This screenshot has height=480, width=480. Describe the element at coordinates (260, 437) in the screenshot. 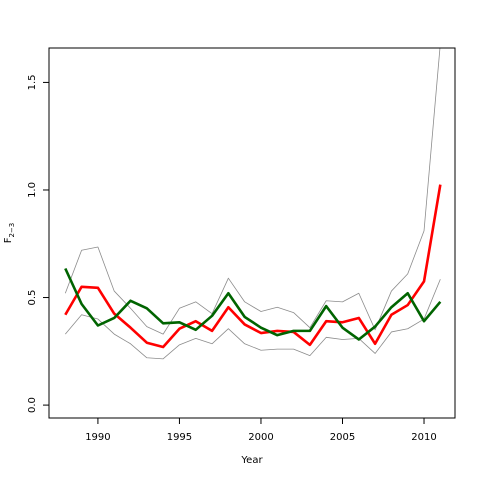

I see `x-tick-label: 2000` at that location.